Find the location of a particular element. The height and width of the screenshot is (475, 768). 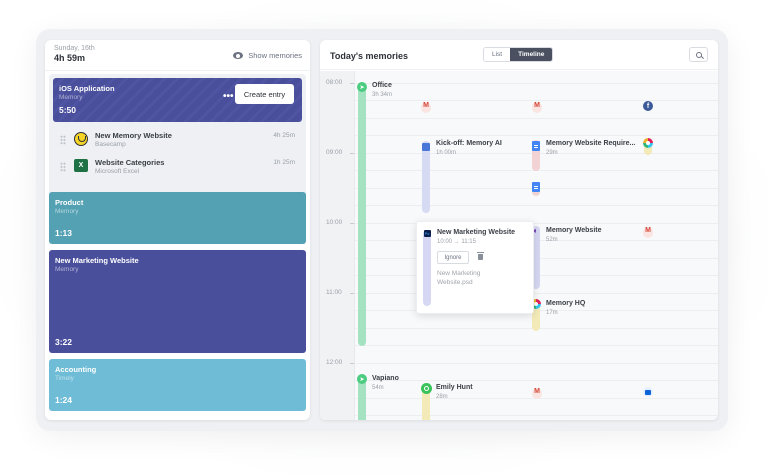

popup-file-name: New Marketing Website.psd is located at coordinates (459, 278).